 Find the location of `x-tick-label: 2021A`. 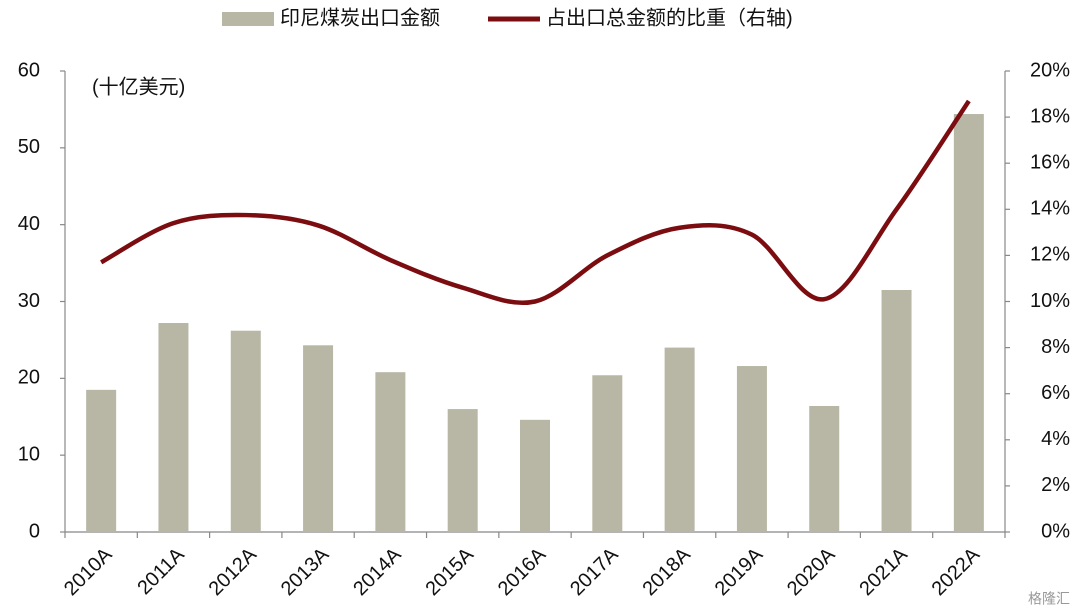

x-tick-label: 2021A is located at coordinates (883, 571).